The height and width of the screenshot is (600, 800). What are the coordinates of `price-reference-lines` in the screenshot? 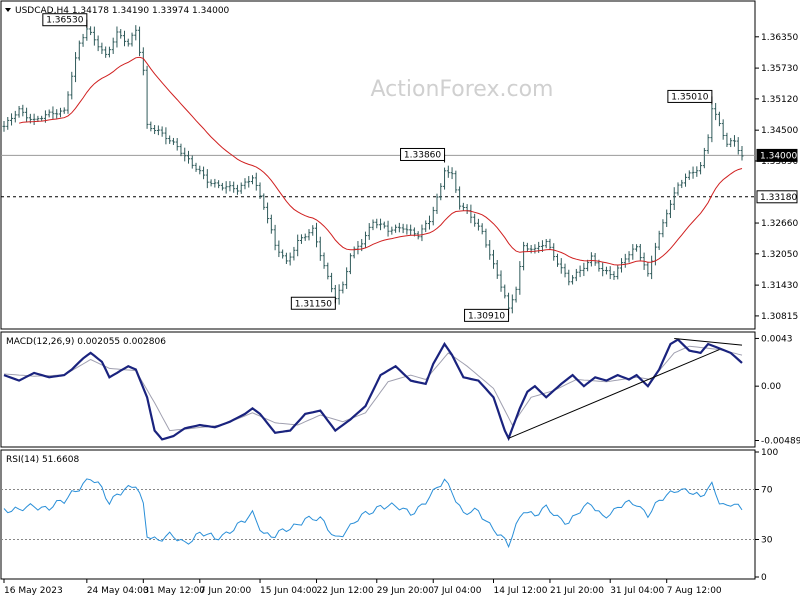 It's located at (378, 176).